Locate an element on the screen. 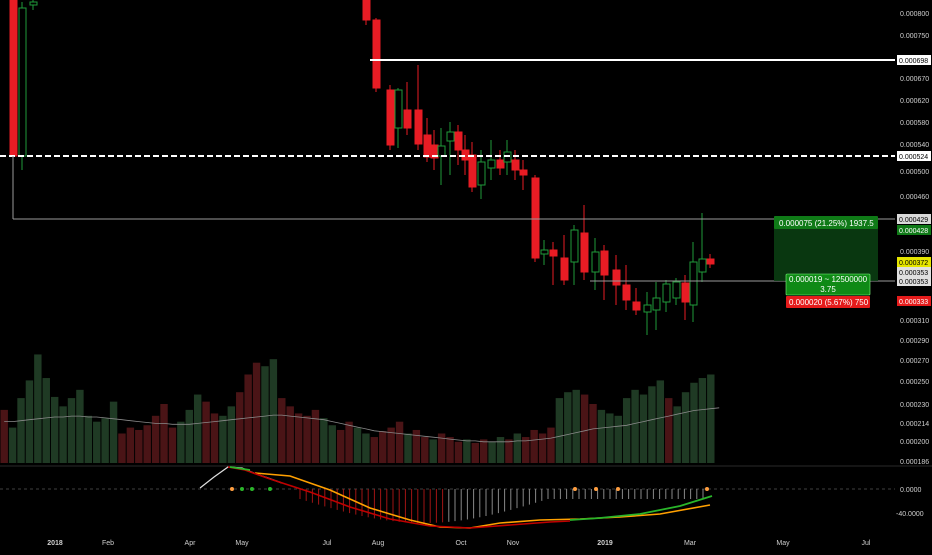  position-stop-label-bg is located at coordinates (828, 302).